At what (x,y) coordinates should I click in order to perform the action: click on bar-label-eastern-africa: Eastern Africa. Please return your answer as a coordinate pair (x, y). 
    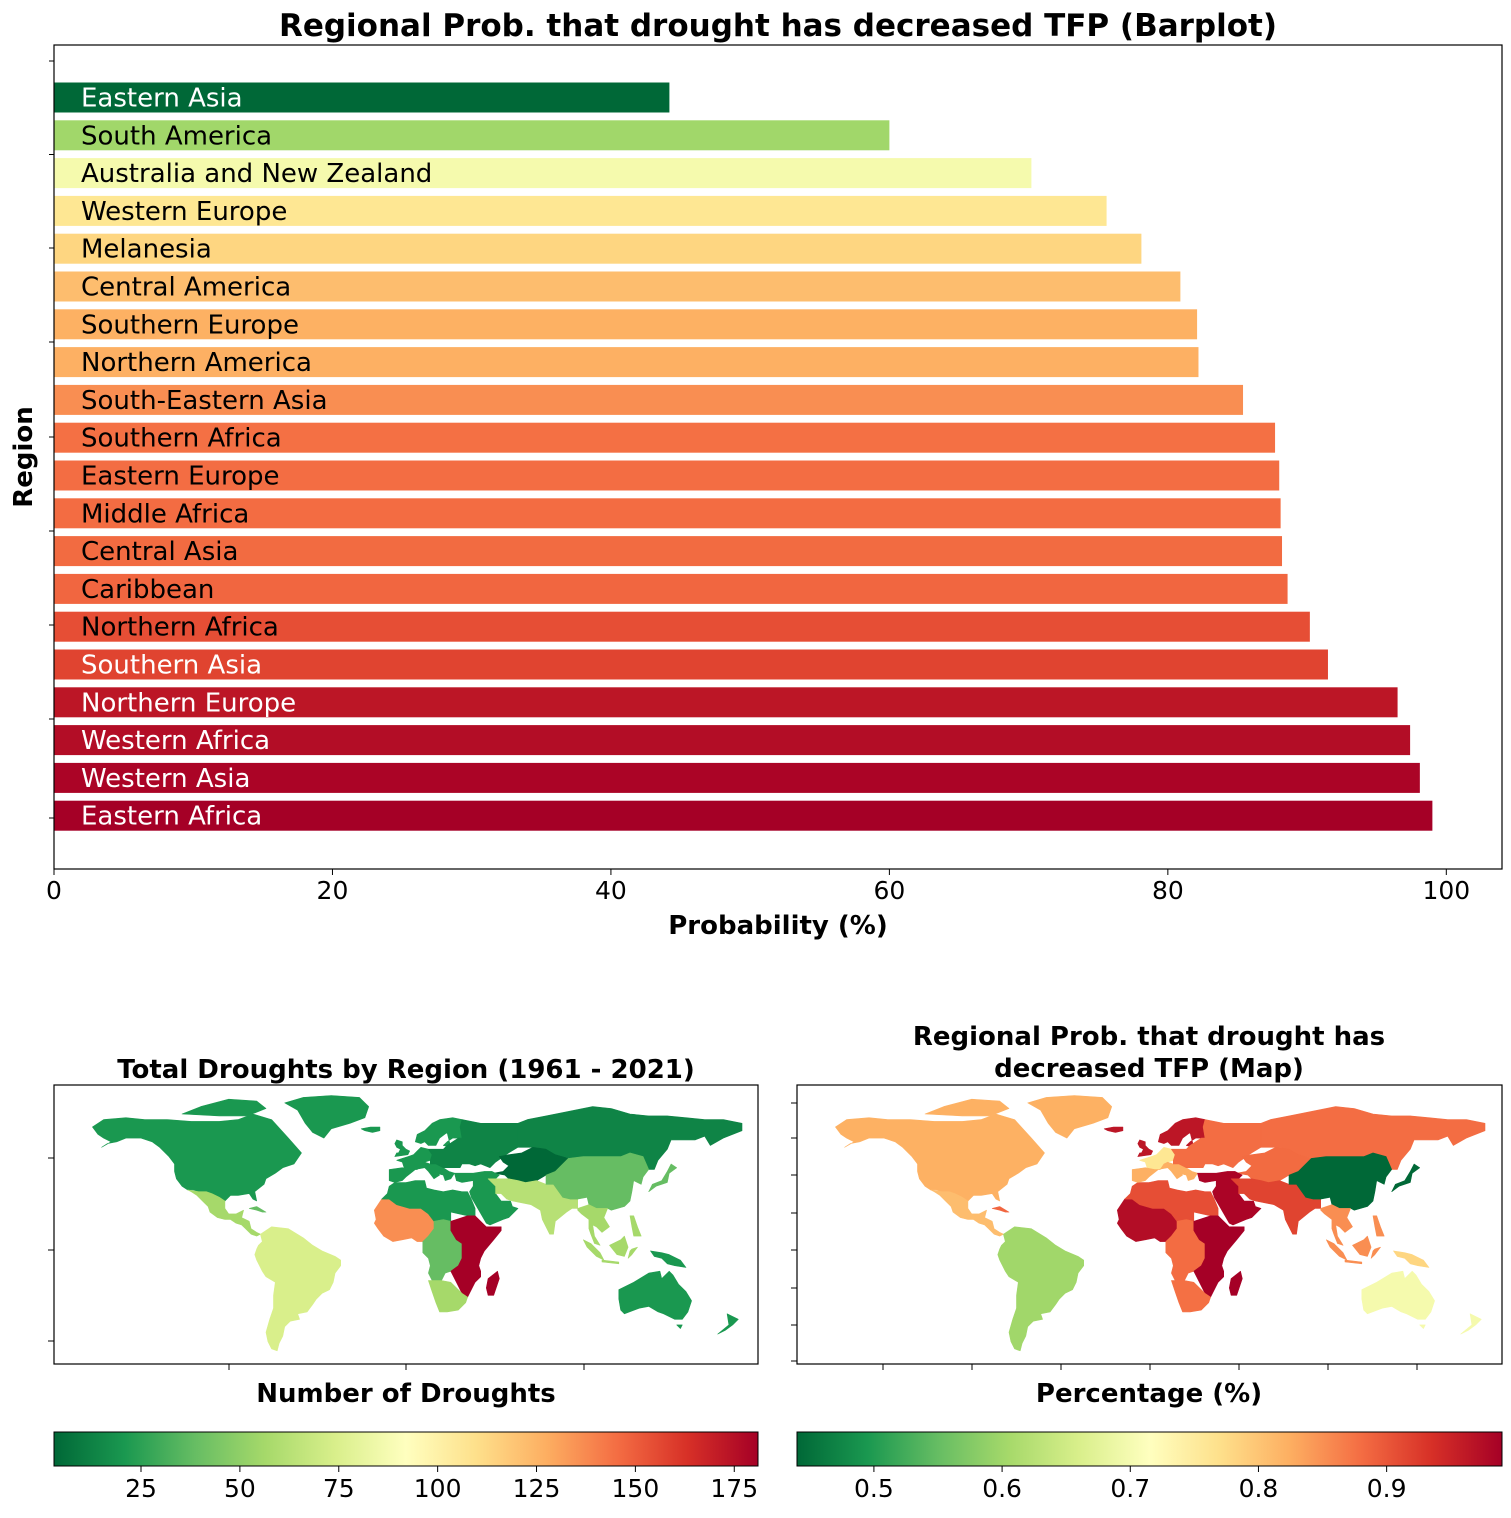
    Looking at the image, I should click on (171, 817).